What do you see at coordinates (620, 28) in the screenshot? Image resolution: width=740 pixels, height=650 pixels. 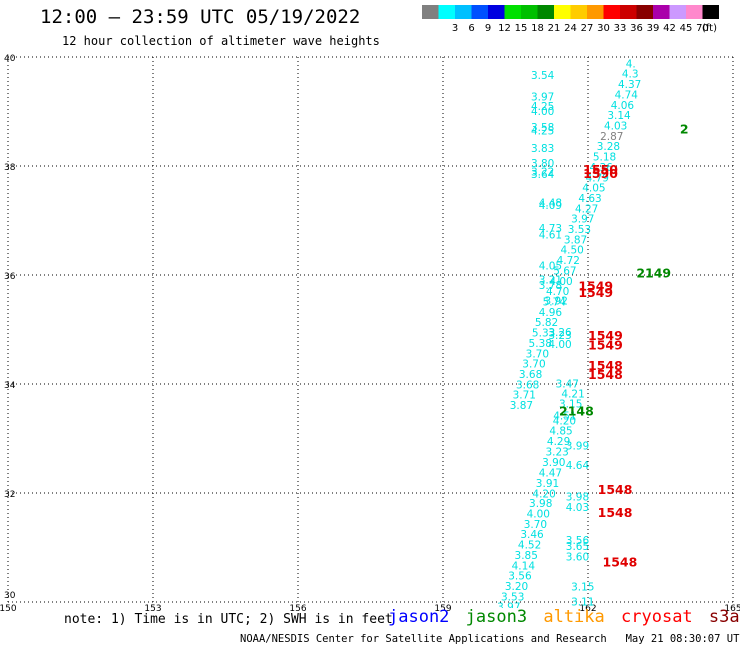 I see `scale-label: 33` at bounding box center [620, 28].